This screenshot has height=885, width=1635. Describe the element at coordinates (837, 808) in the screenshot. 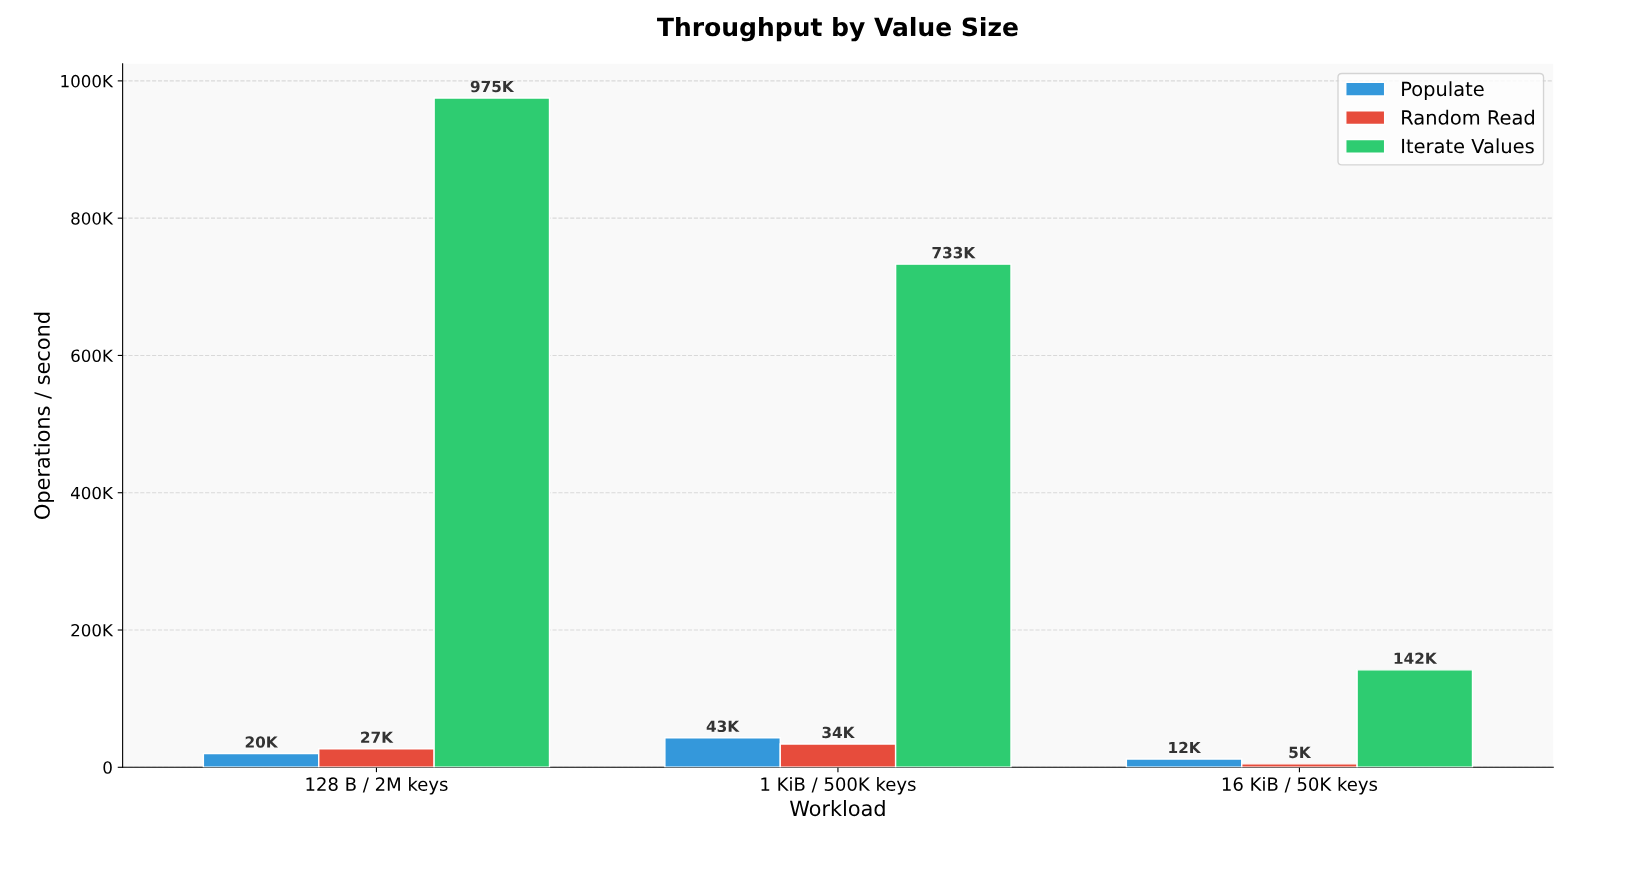

I see `x-axis-title: Workload` at that location.